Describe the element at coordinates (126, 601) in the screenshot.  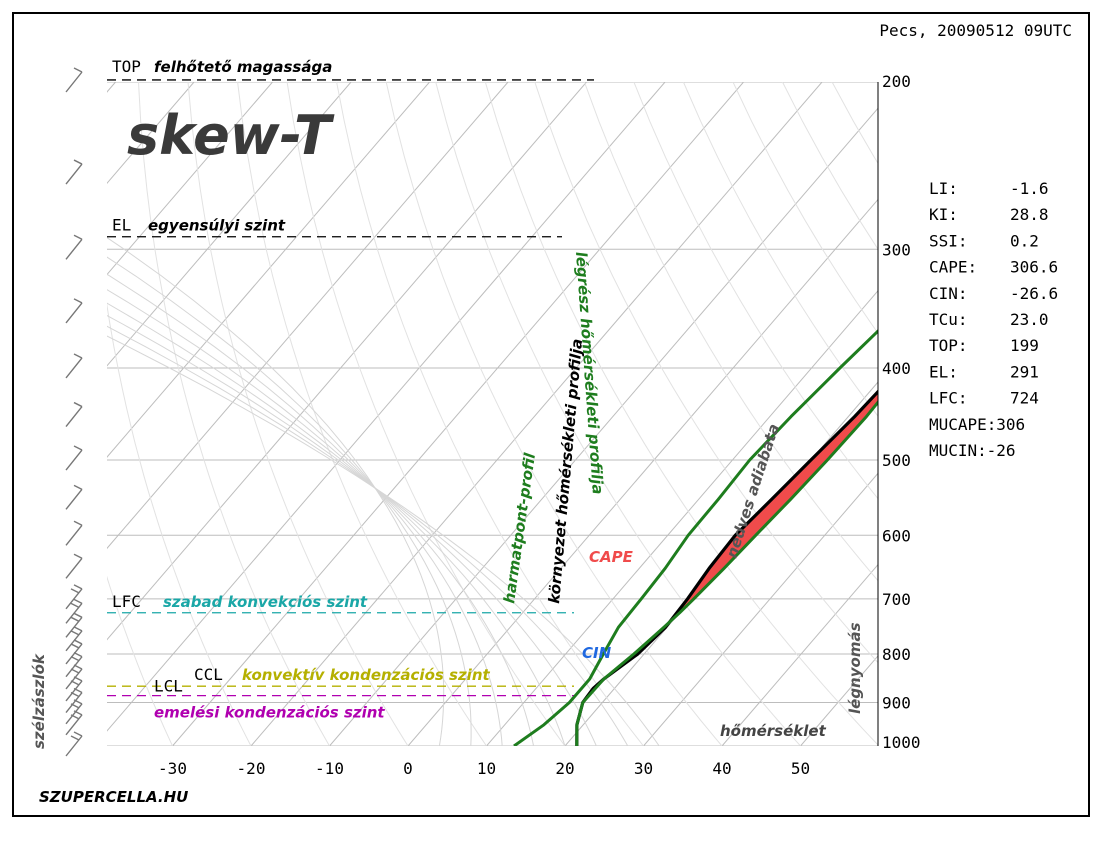
I see `lfc-tag: LFC` at that location.